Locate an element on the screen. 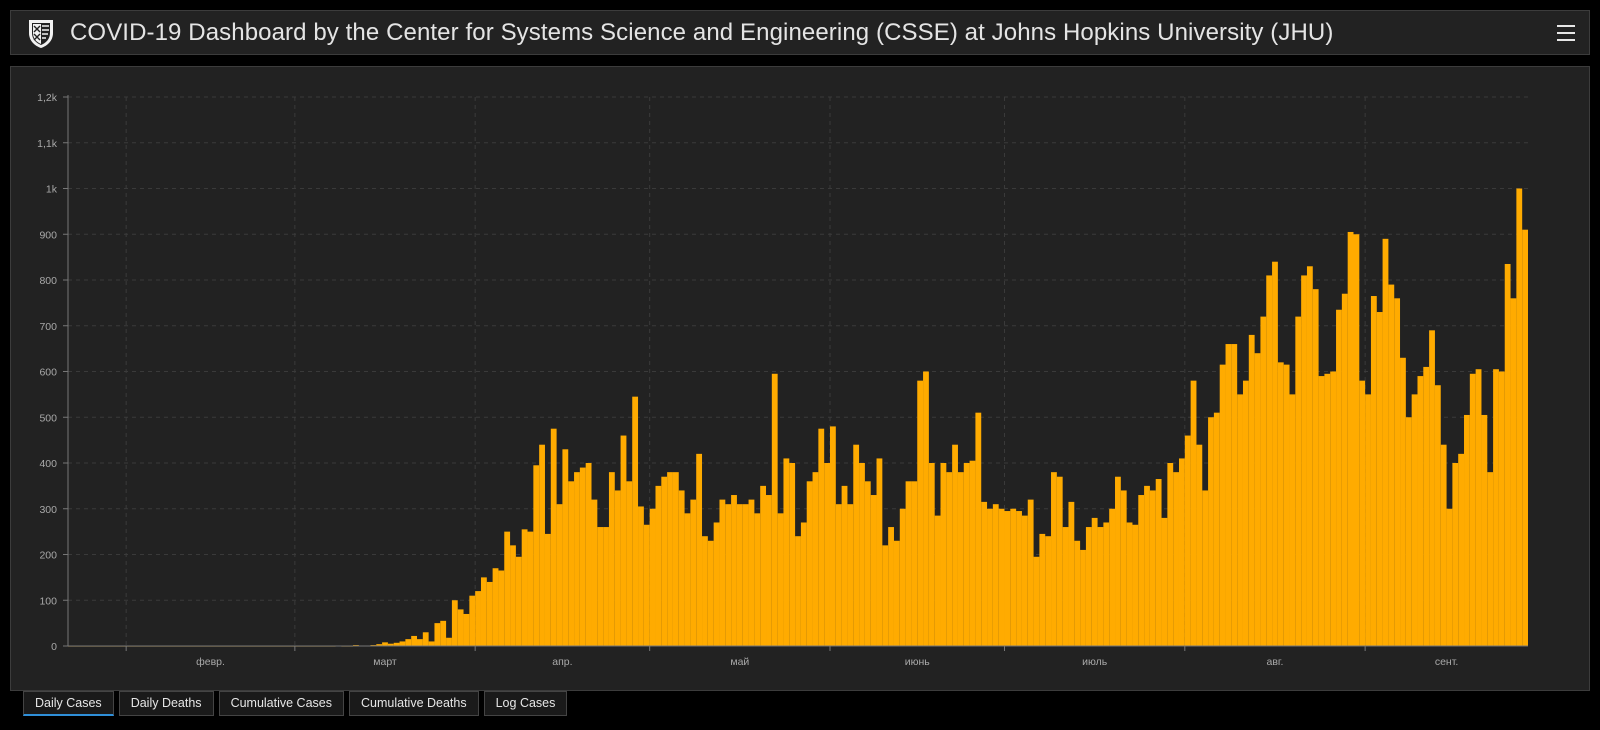 The image size is (1600, 730). tab-cumulative-cases: Cumulative Cases is located at coordinates (281, 703).